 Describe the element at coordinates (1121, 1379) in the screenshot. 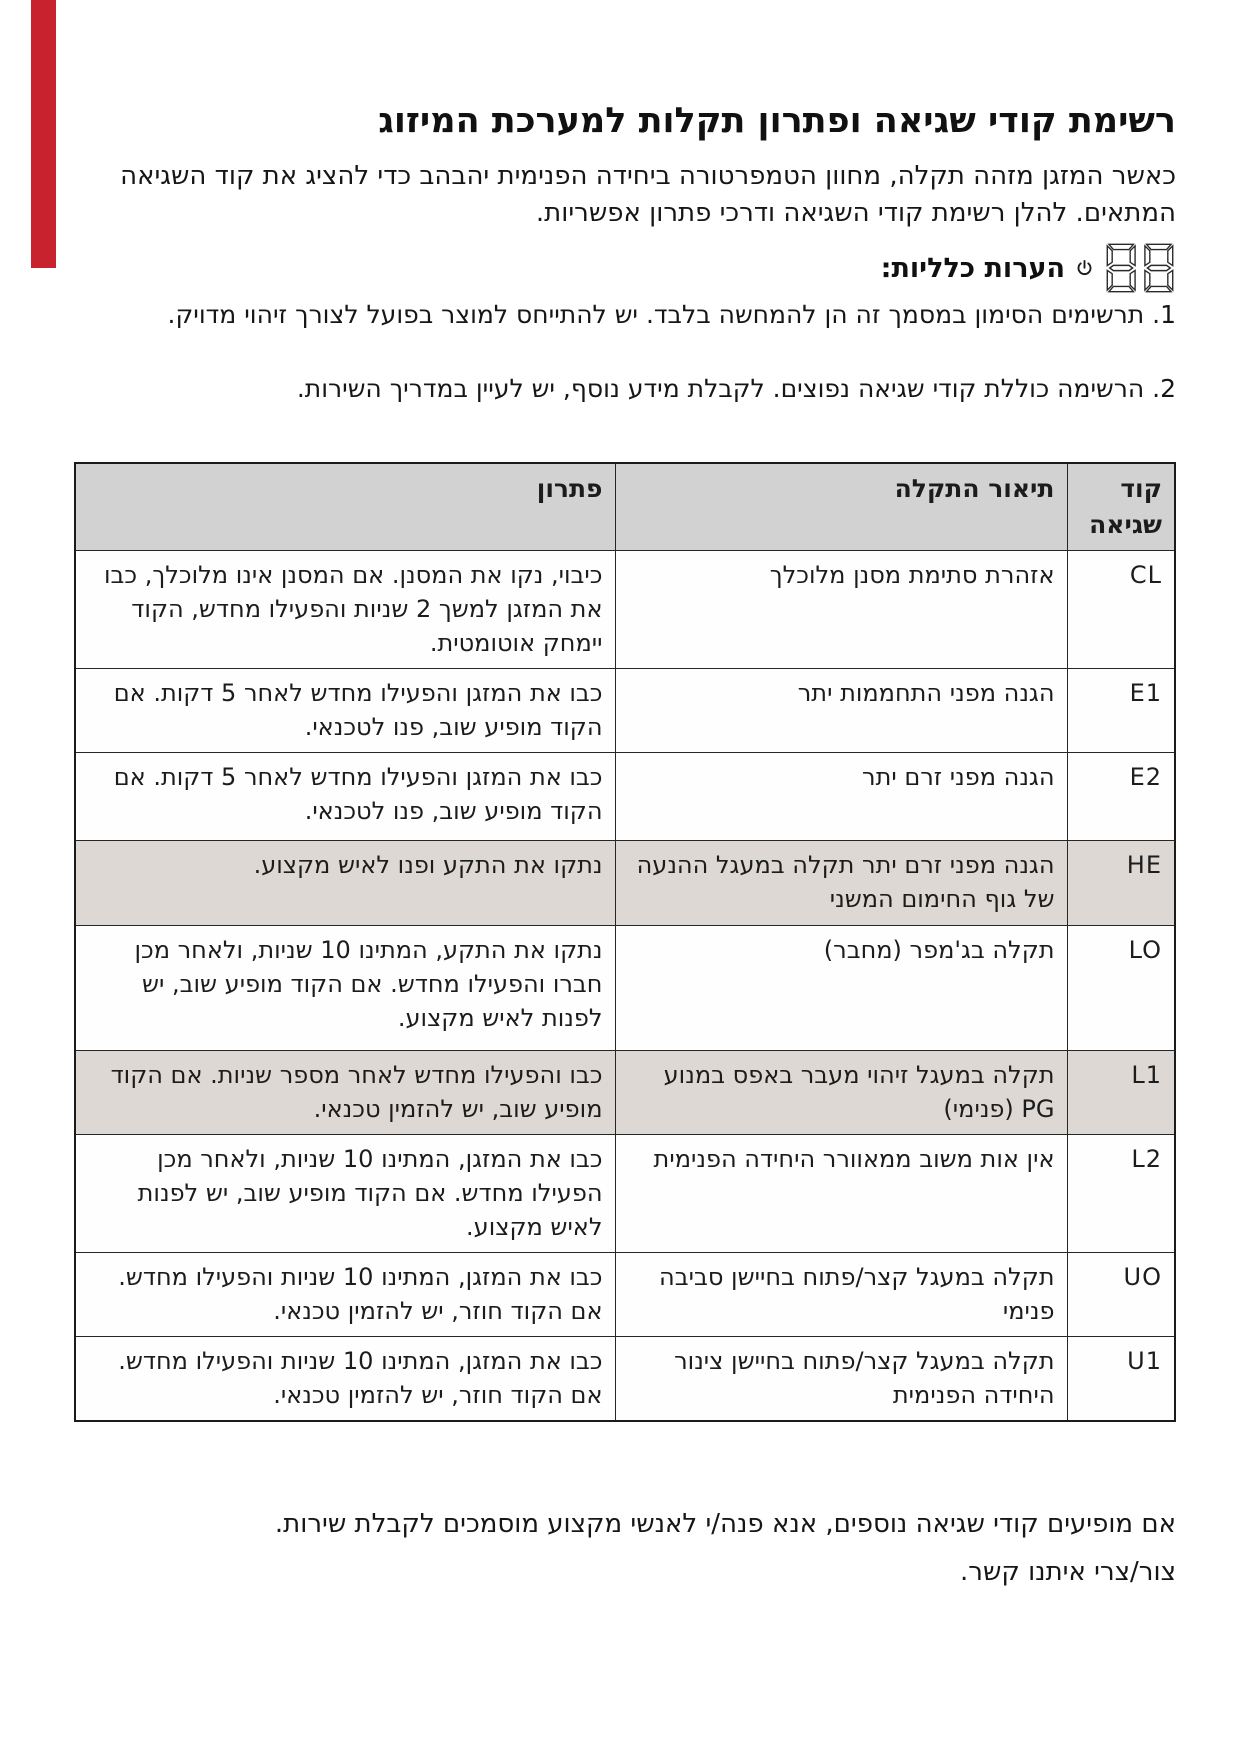

I see `error-code-cell: U1` at that location.